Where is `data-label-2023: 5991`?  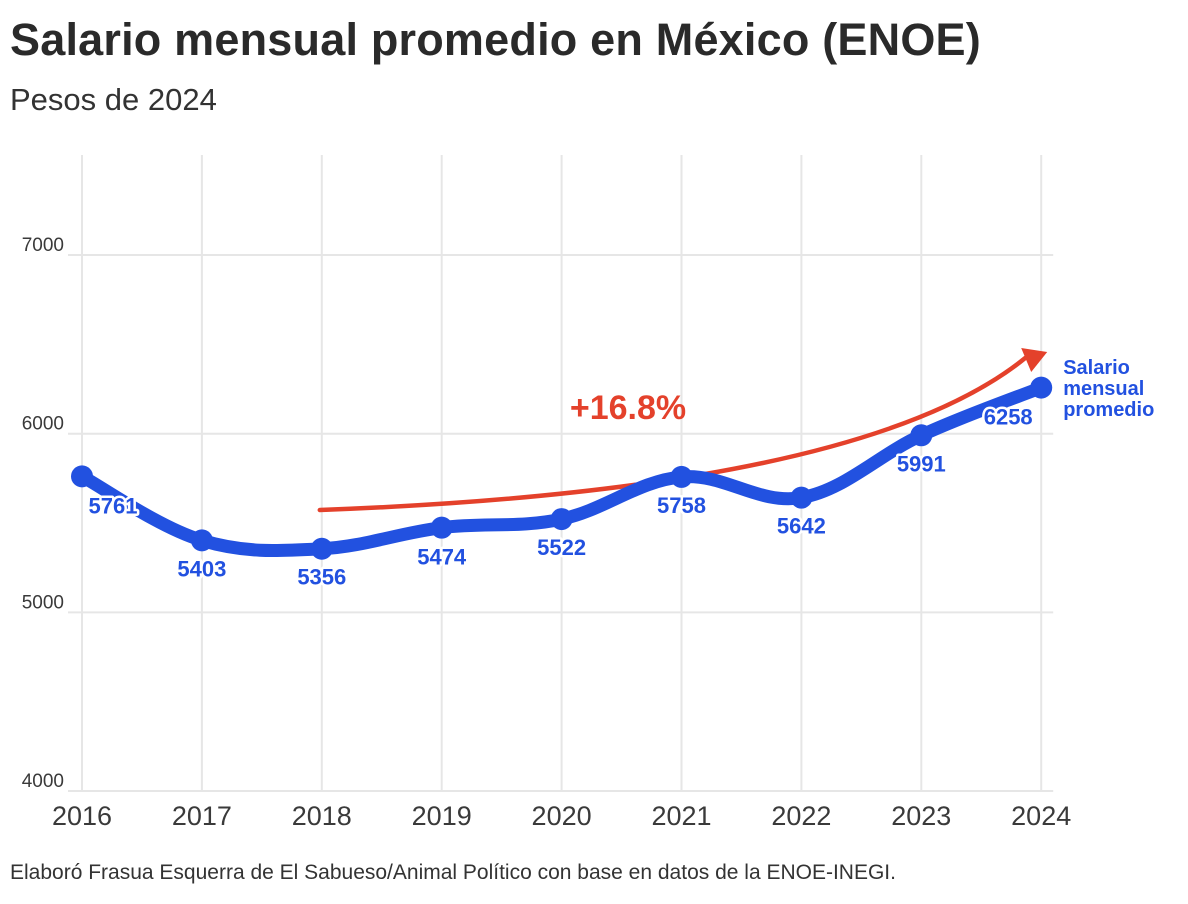 data-label-2023: 5991 is located at coordinates (921, 463).